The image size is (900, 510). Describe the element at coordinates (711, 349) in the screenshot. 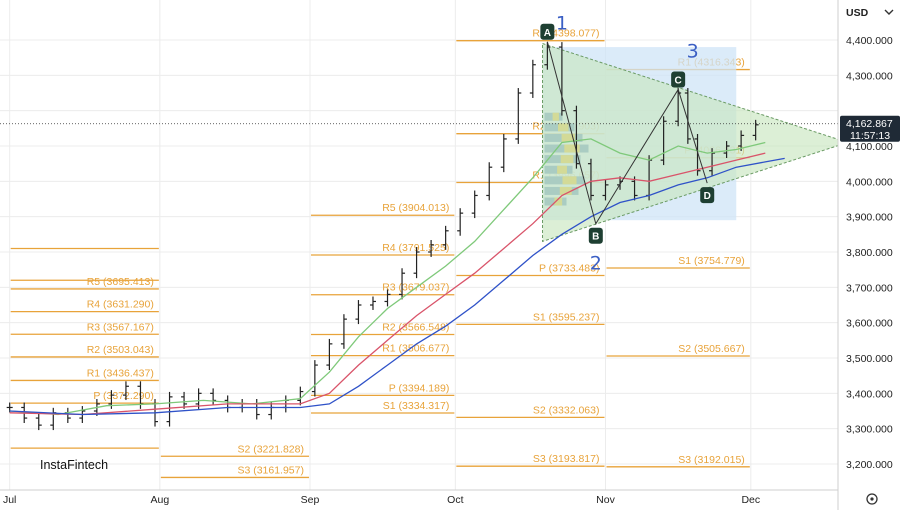

I see `pivot-label: S2 (3505.667)` at that location.